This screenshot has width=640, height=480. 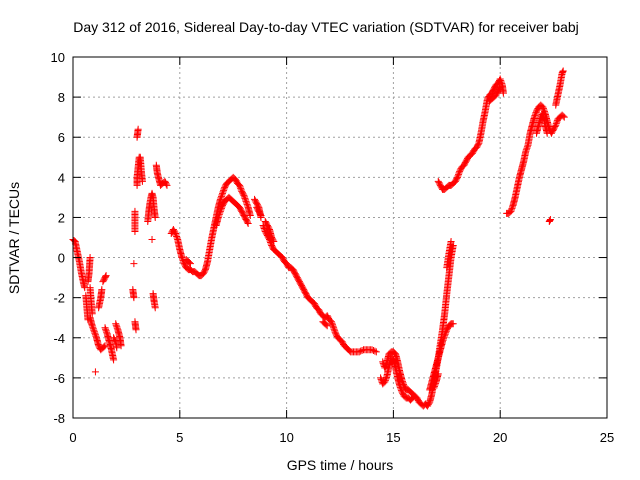 I want to click on x-tick-label: 0, so click(x=72, y=437).